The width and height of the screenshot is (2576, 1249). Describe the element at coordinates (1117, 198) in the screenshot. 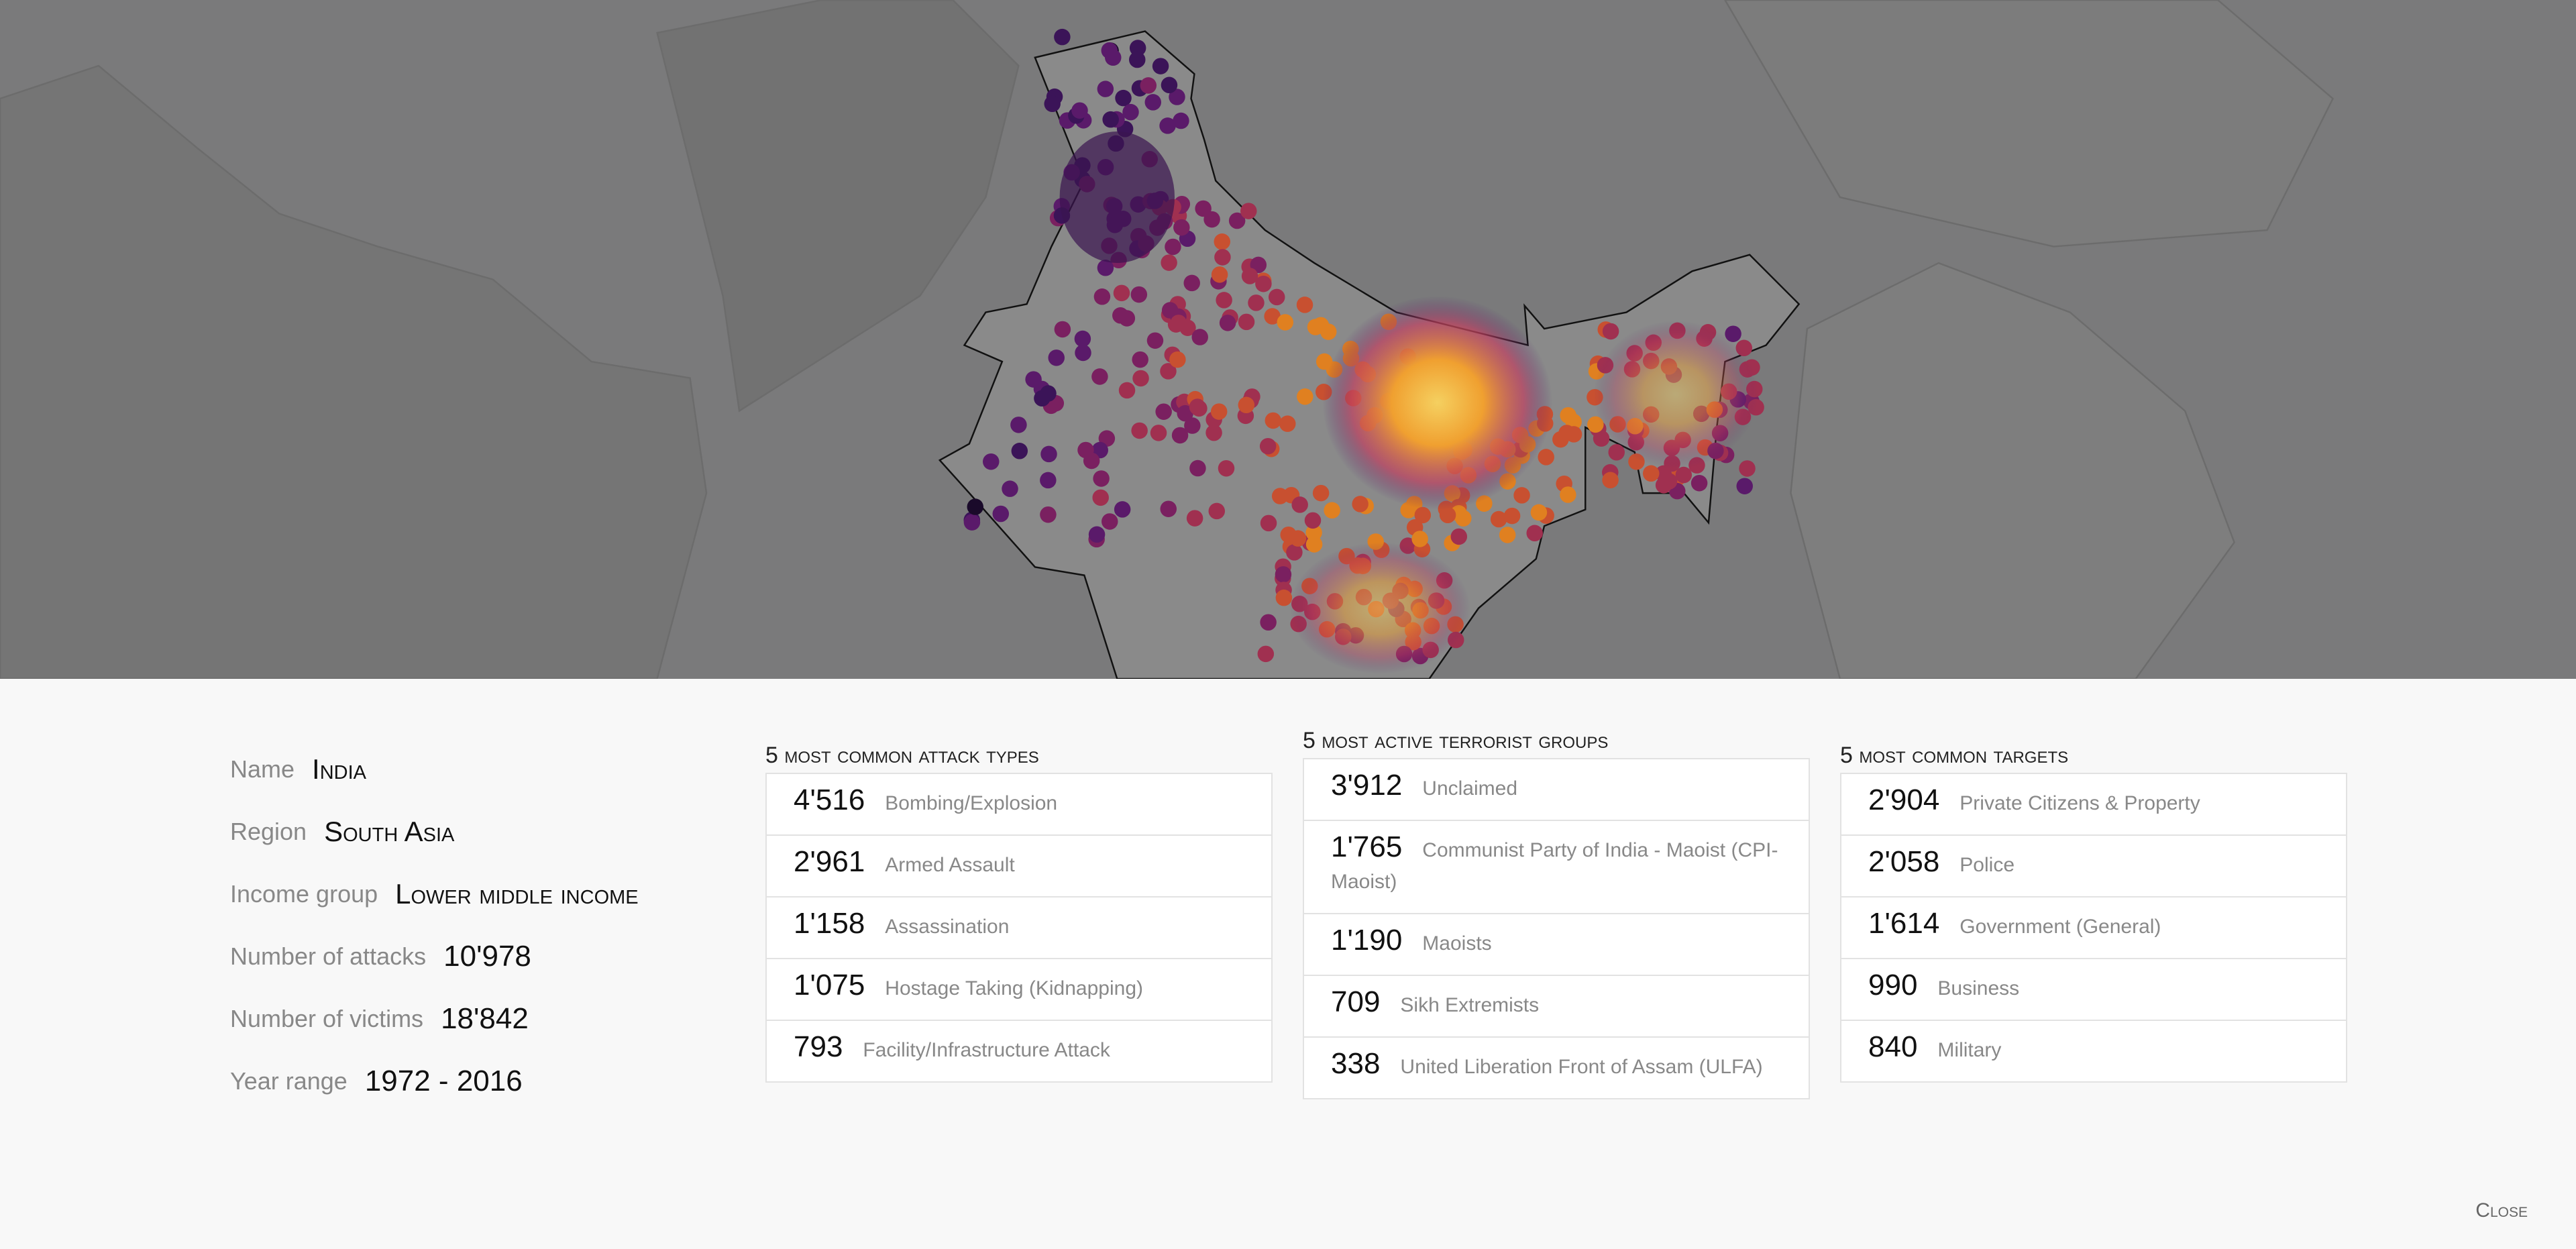

I see `density-blob` at that location.